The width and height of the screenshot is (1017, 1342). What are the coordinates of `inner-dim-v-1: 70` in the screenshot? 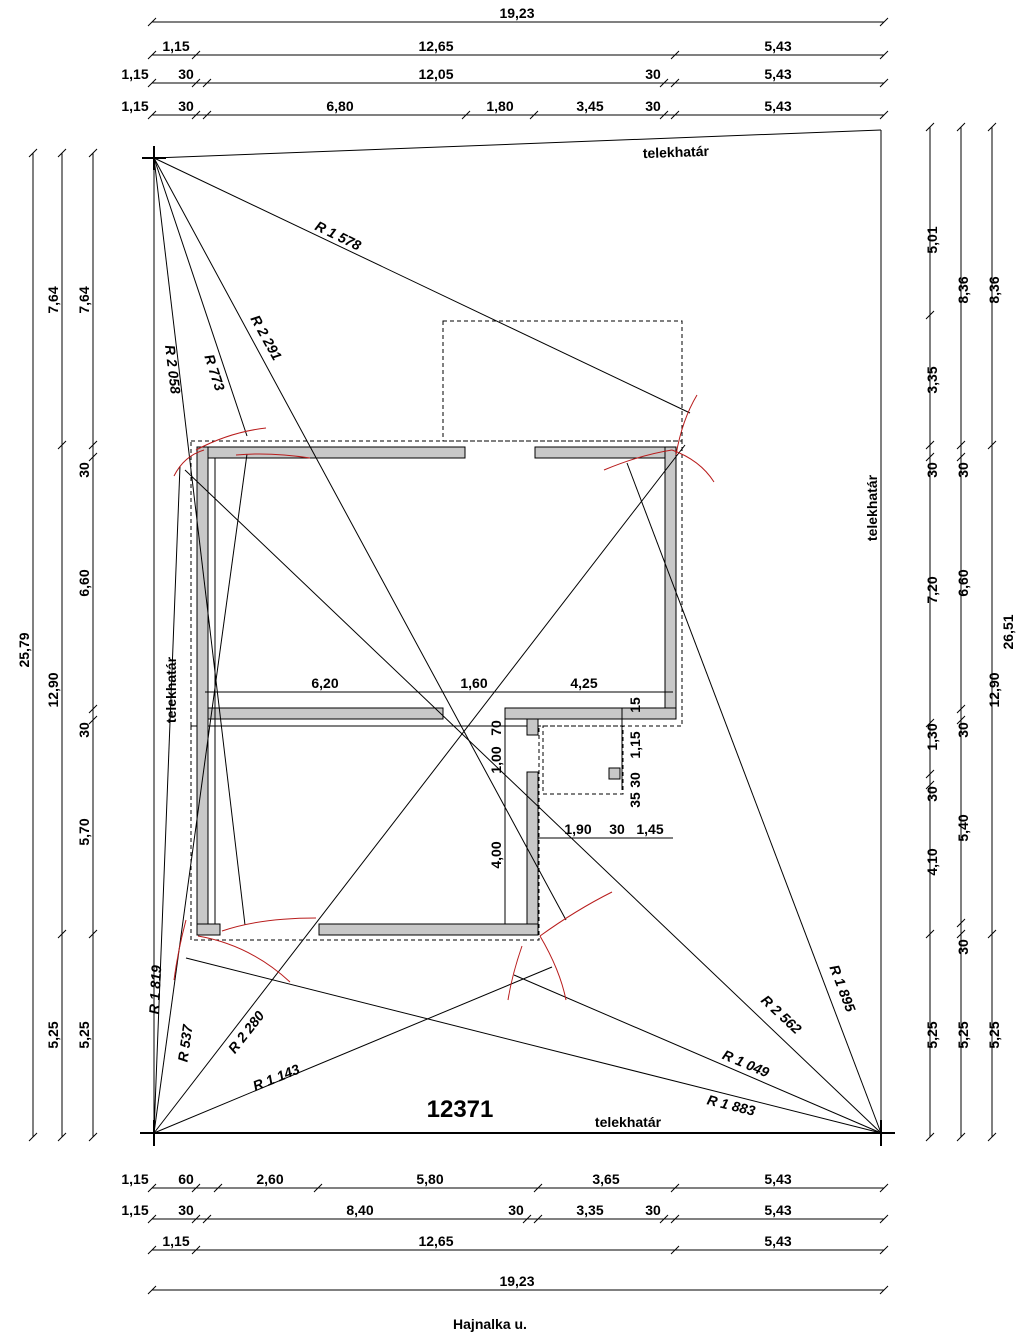 It's located at (496, 728).